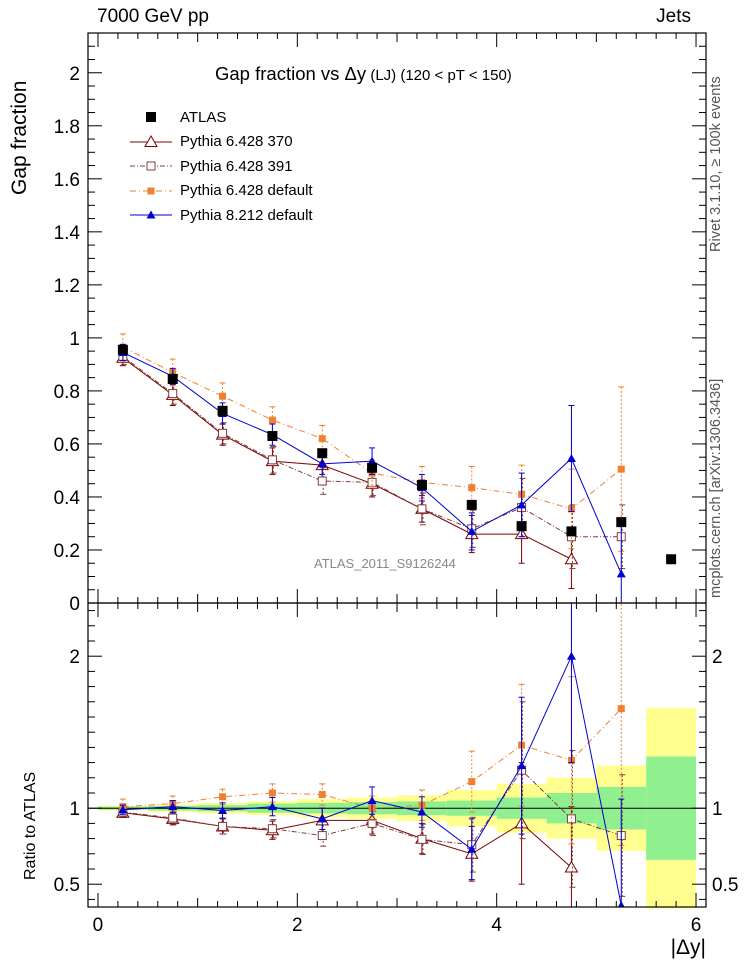  I want to click on legend-entry: Pythia 6.428 391, so click(210, 166).